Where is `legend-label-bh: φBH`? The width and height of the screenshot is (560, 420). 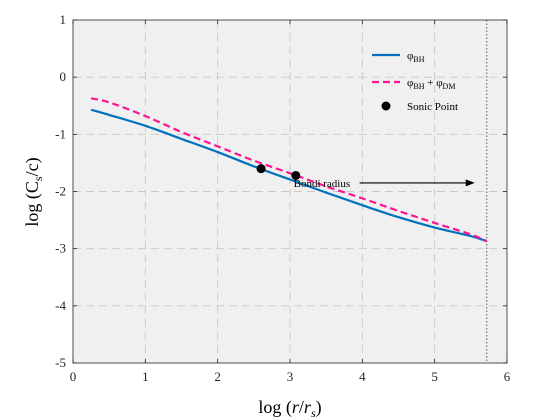
legend-label-bh: φBH is located at coordinates (416, 57).